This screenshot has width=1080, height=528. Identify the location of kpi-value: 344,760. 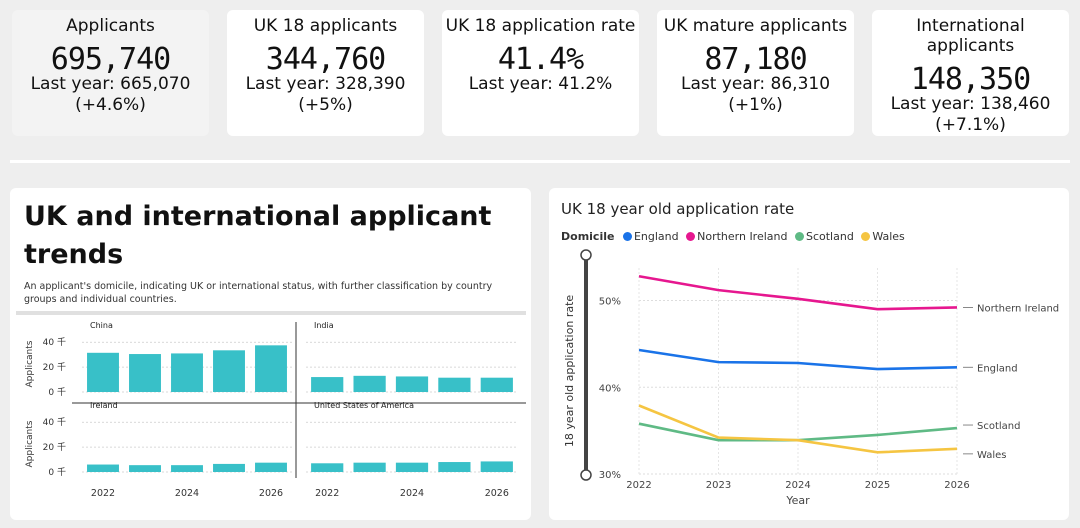
(325, 59).